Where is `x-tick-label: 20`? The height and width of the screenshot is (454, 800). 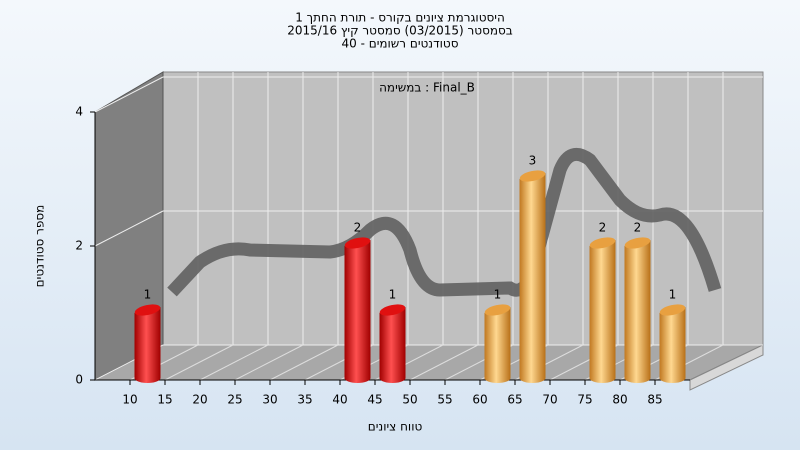 x-tick-label: 20 is located at coordinates (199, 400).